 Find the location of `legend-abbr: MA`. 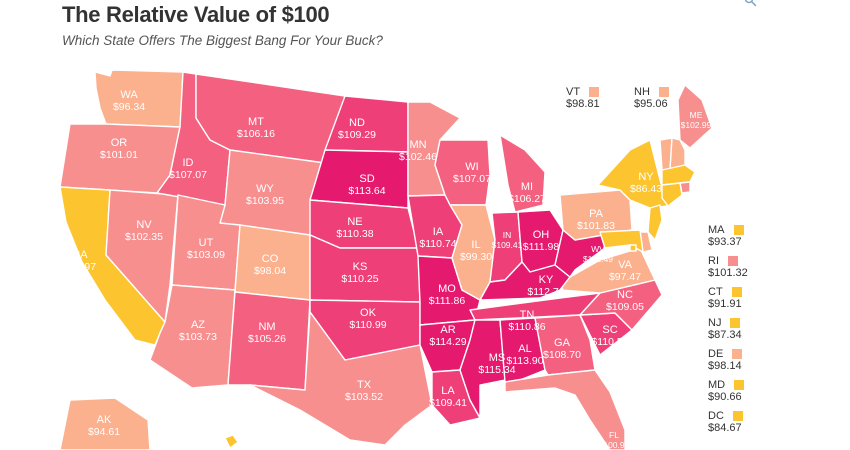

legend-abbr: MA is located at coordinates (716, 230).